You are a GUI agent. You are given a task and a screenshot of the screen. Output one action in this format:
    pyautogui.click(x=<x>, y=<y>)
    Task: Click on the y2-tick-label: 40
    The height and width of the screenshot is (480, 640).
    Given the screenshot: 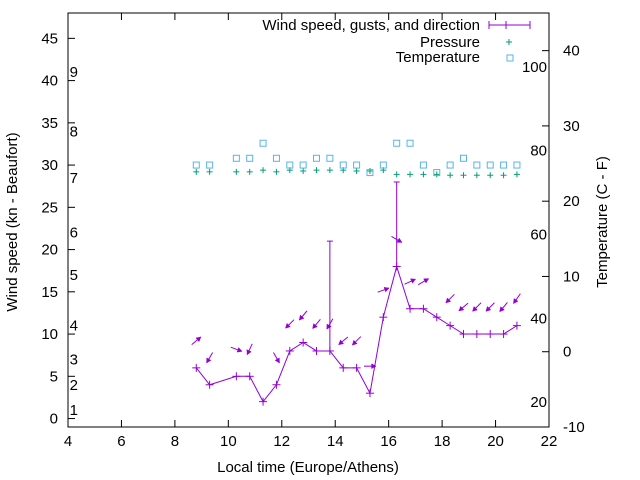 What is the action you would take?
    pyautogui.click(x=571, y=51)
    